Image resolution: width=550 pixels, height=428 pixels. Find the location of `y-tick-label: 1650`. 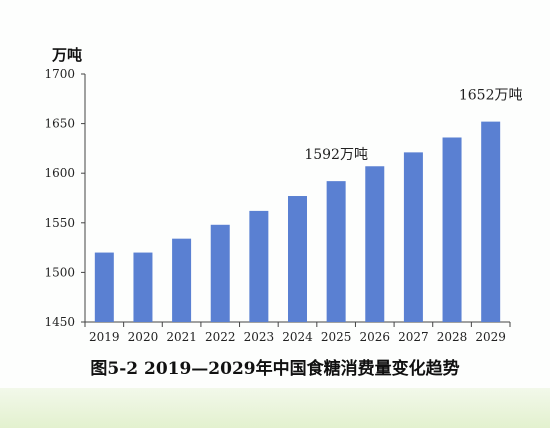

y-tick-label: 1650 is located at coordinates (59, 124).